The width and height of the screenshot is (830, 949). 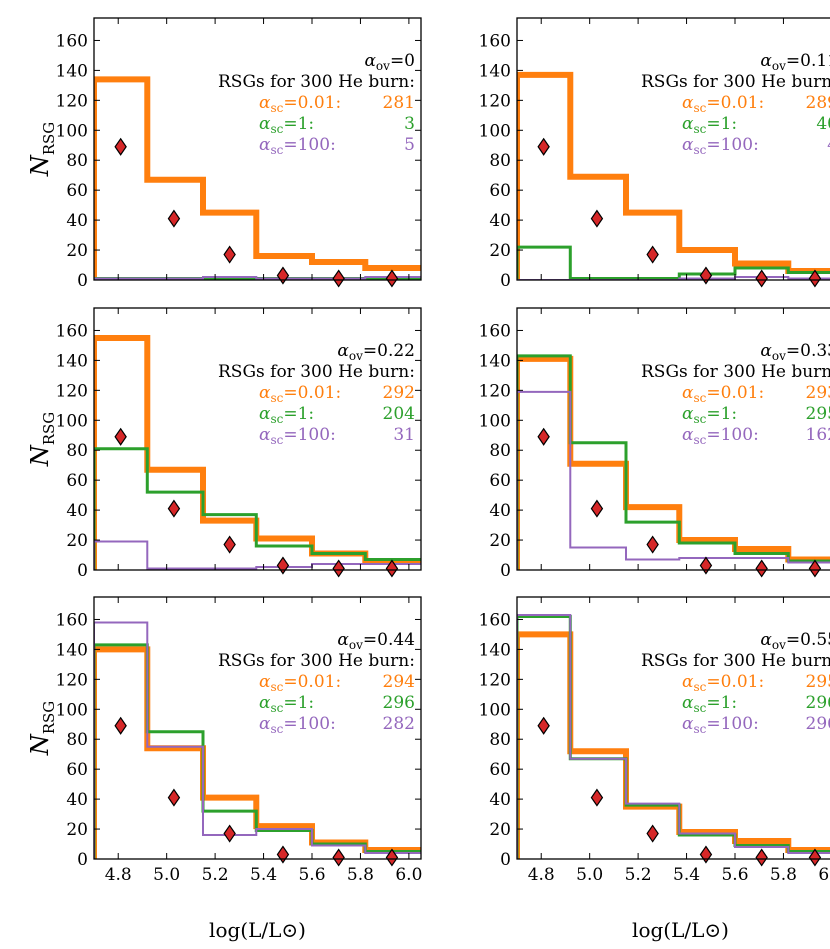 I want to click on legend-count-1: 295, so click(x=818, y=682).